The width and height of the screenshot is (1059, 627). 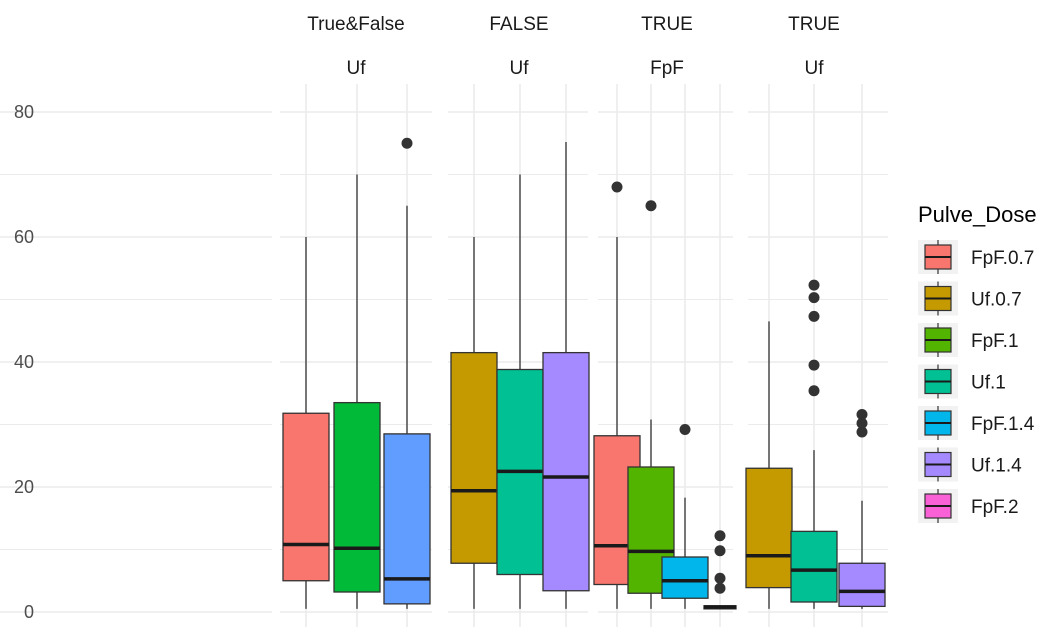 I want to click on facet-panel: True&False Uf, so click(x=356, y=320).